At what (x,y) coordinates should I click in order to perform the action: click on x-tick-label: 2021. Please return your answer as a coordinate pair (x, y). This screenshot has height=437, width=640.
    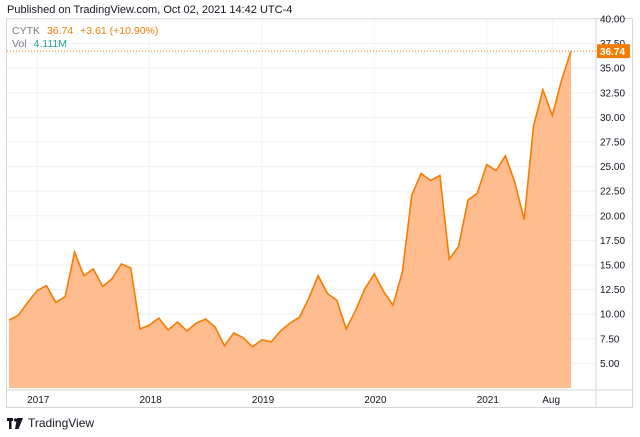
    Looking at the image, I should click on (488, 400).